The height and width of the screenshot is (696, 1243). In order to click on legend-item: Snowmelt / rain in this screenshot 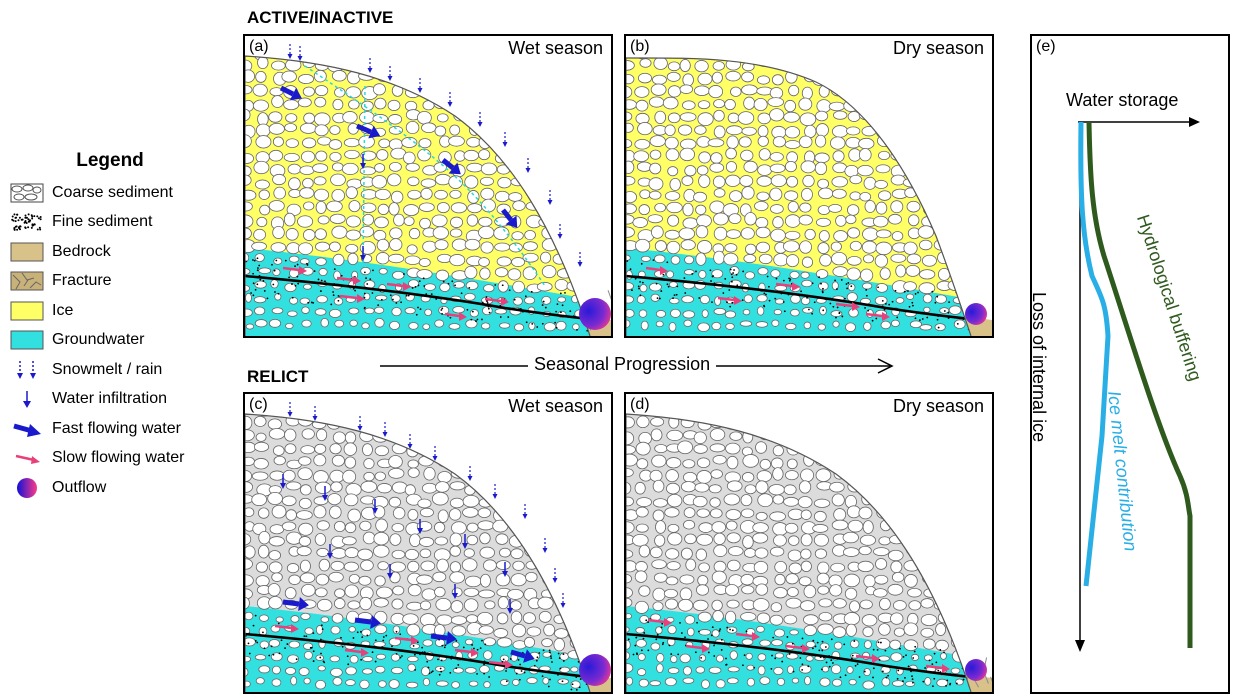, I will do `click(122, 370)`.